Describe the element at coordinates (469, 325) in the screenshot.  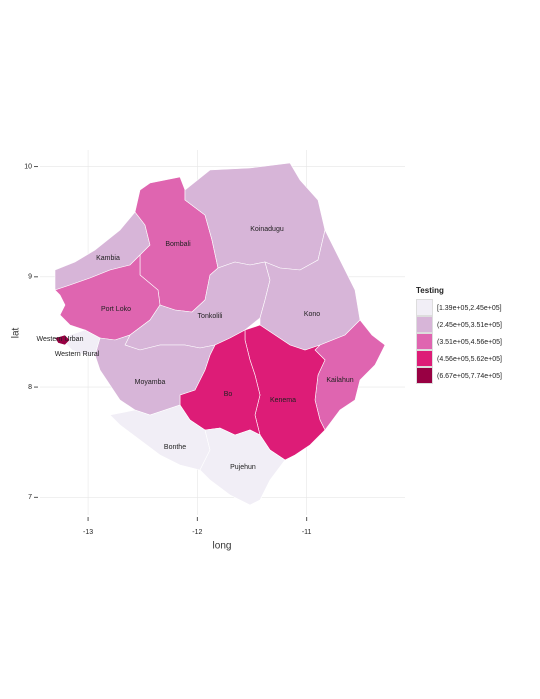
I see `legend-label: (2.45e+05,3.51e+05]` at that location.